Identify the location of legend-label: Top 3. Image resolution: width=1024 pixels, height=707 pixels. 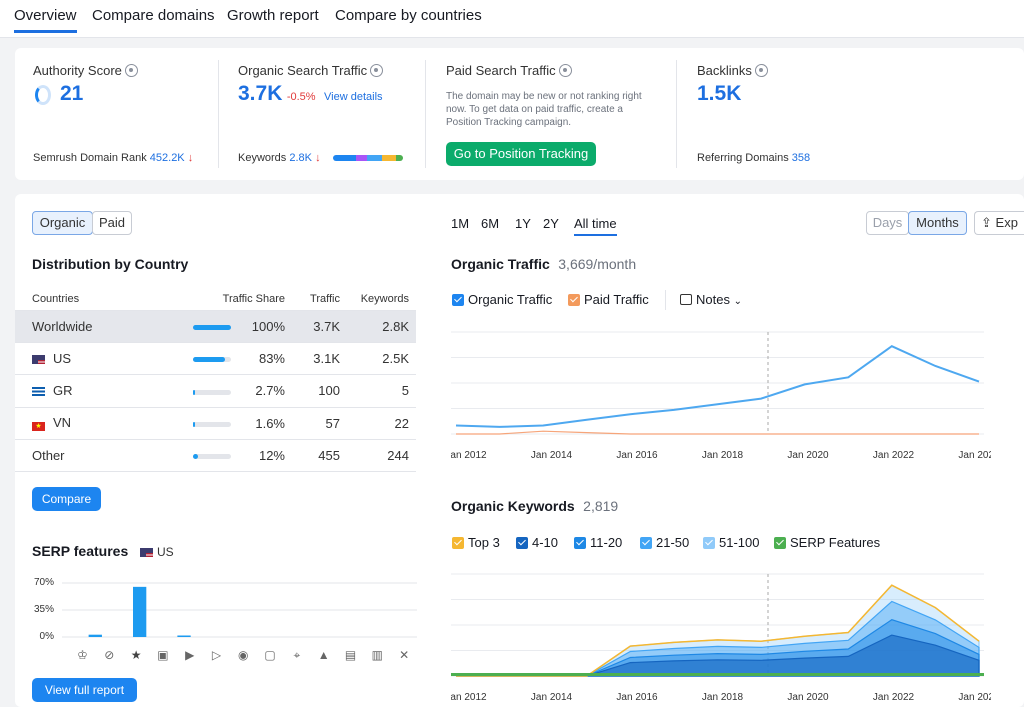
(484, 542).